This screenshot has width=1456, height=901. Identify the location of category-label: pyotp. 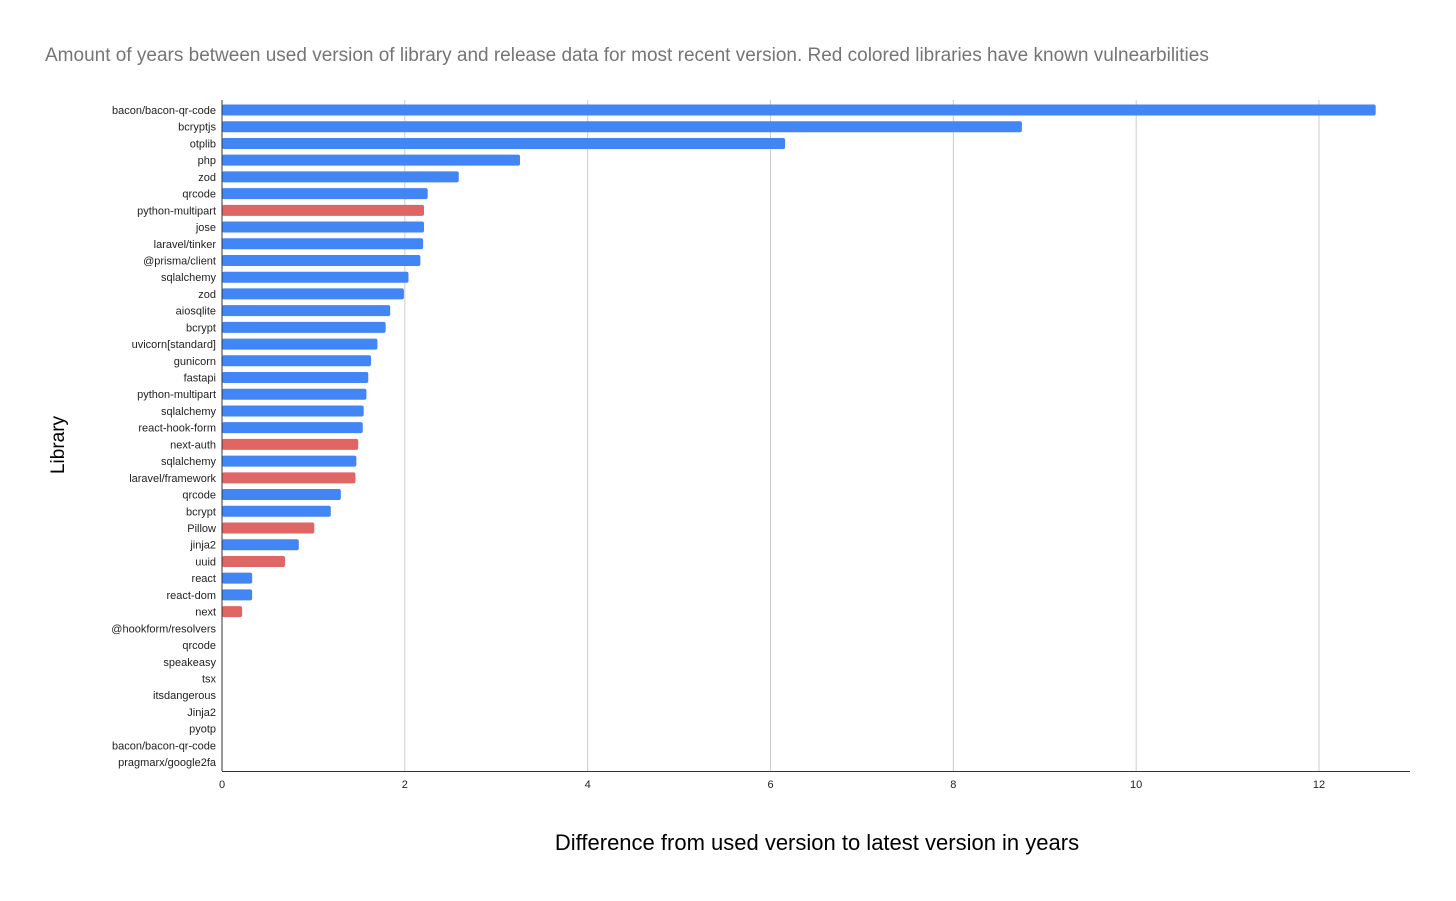
(202, 730).